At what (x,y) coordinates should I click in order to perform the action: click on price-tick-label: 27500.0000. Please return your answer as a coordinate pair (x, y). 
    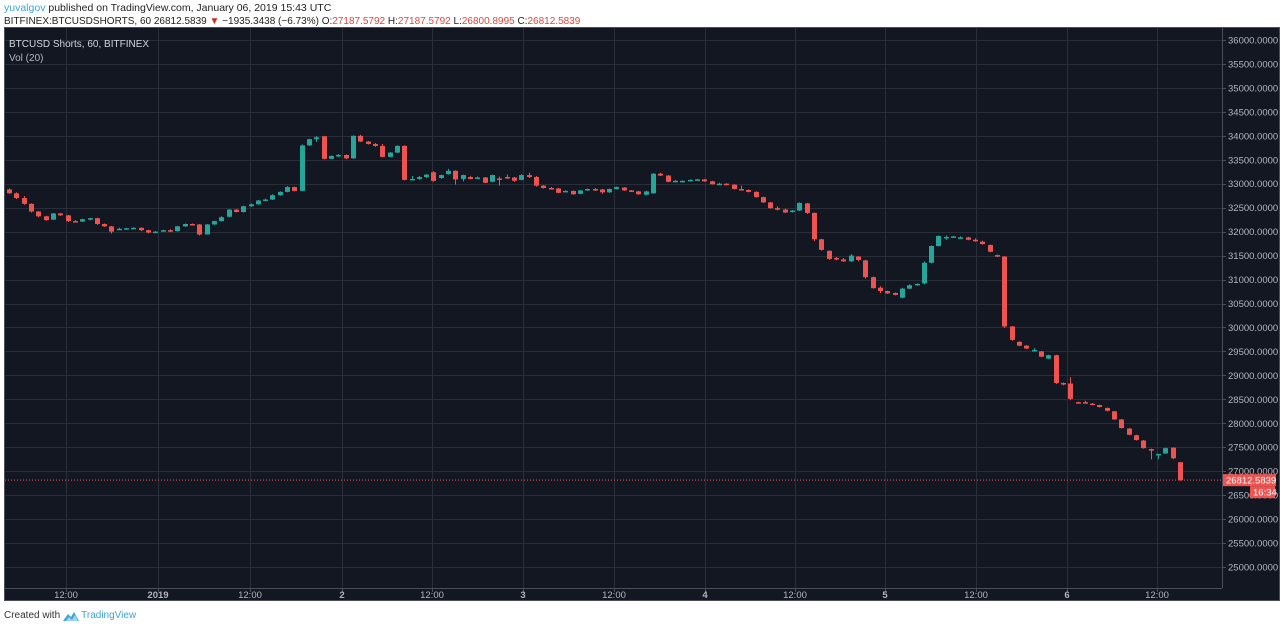
    Looking at the image, I should click on (1253, 448).